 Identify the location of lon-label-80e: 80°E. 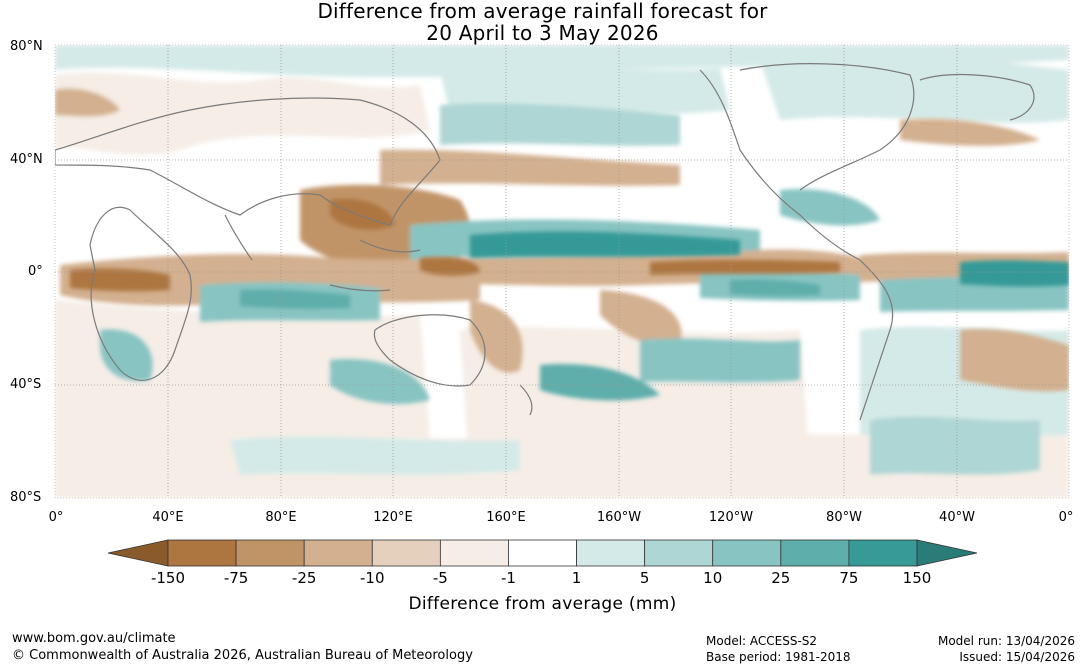
(281, 517).